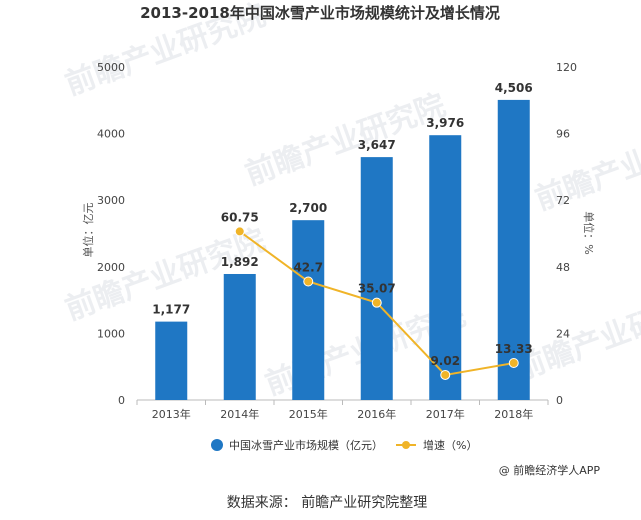 This screenshot has width=641, height=520. Describe the element at coordinates (240, 217) in the screenshot. I see `growth-value-label: 60.75` at that location.